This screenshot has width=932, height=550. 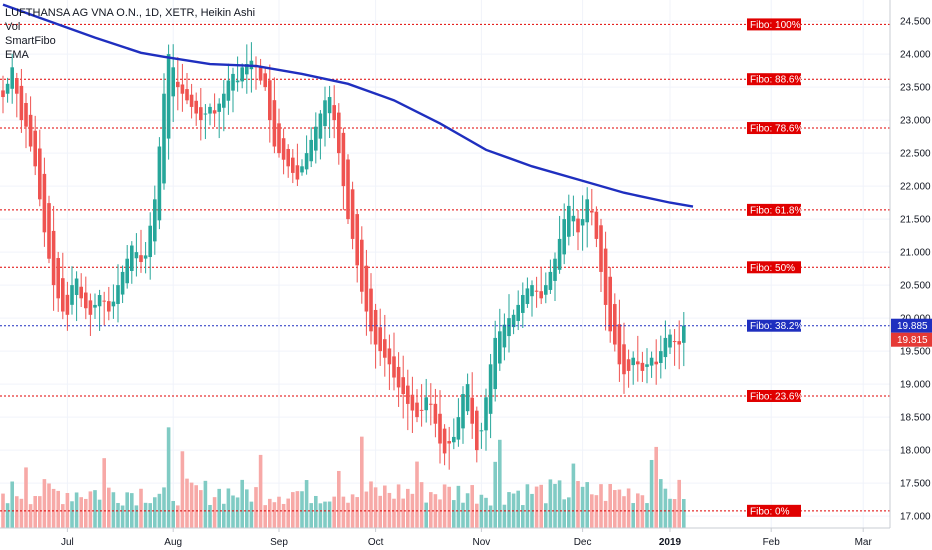 What do you see at coordinates (776, 397) in the screenshot?
I see `fibo-tag-label: Fibo: 23.6%` at bounding box center [776, 397].